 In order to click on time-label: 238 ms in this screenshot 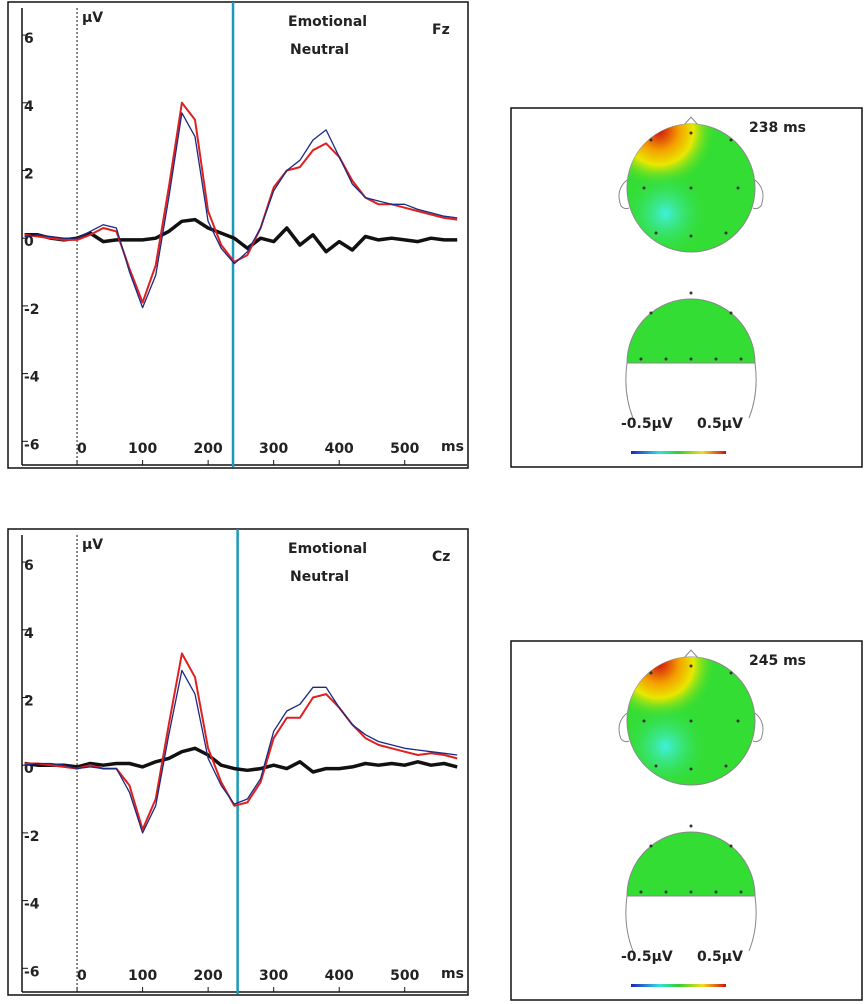, I will do `click(777, 128)`.